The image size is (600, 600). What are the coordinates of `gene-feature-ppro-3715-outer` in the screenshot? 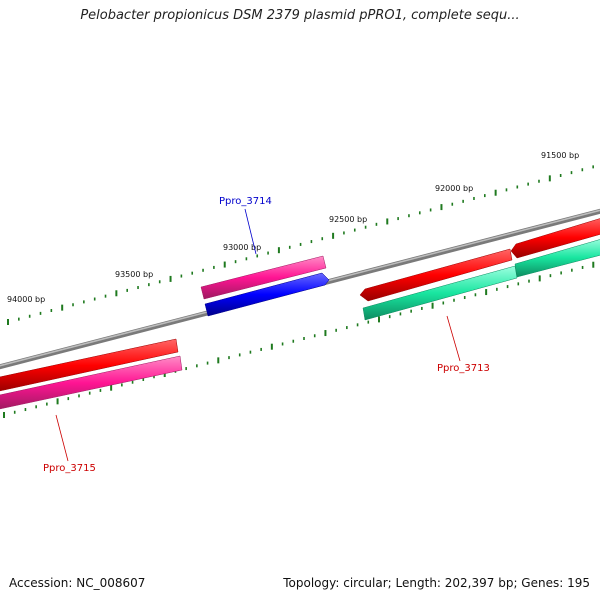 It's located at (89, 365).